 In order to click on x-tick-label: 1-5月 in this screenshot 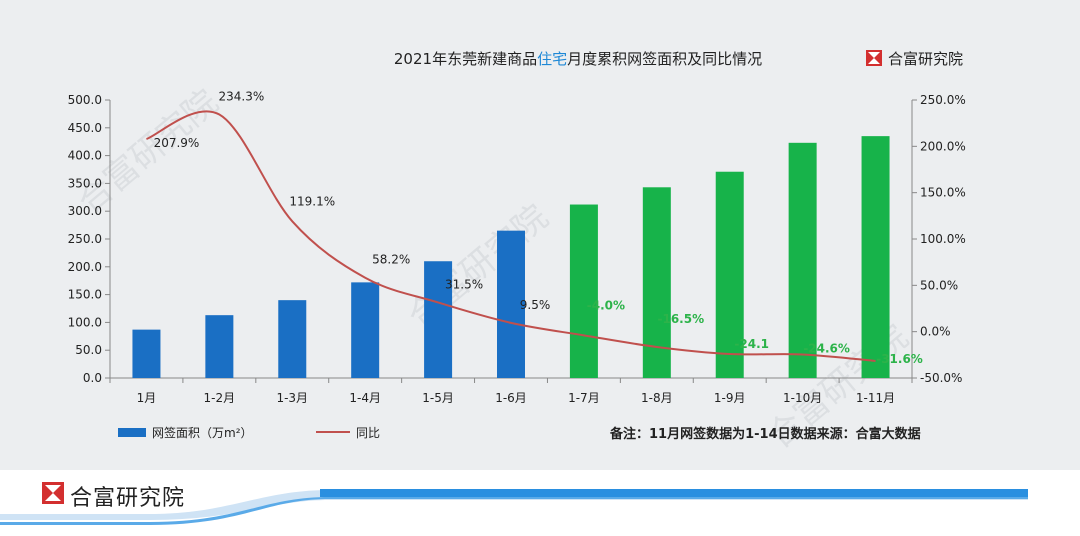, I will do `click(438, 398)`.